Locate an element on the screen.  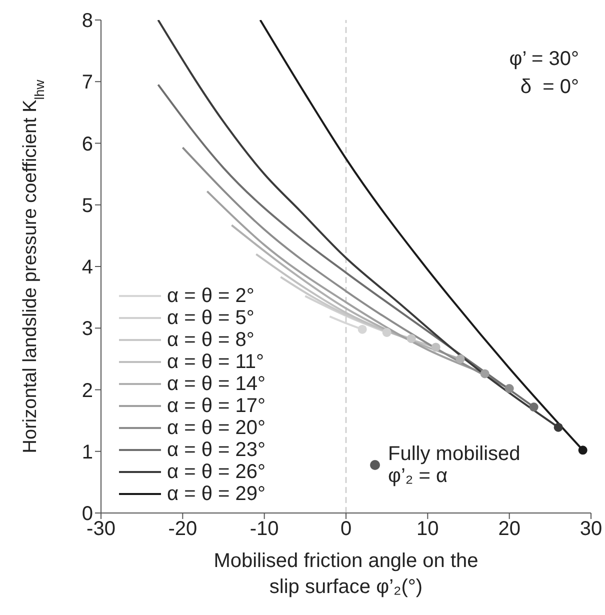
y-tick-label: 8 is located at coordinates (87, 21).